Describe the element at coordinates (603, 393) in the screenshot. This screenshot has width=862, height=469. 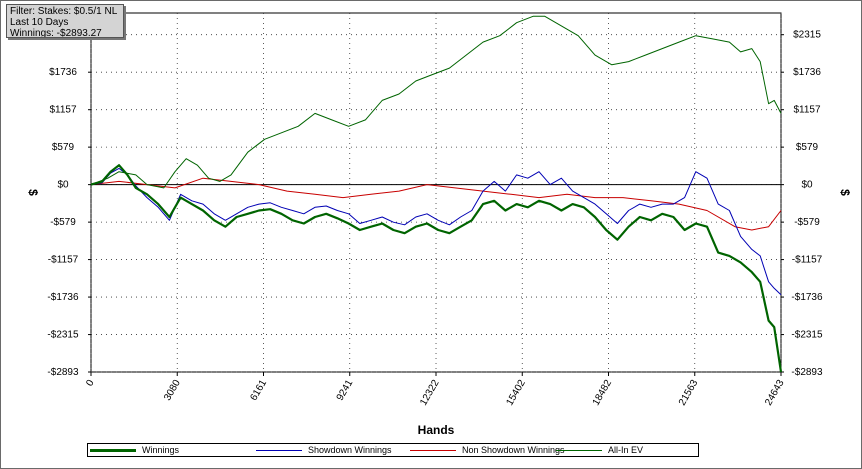
I see `x-tick-label: 18482` at that location.